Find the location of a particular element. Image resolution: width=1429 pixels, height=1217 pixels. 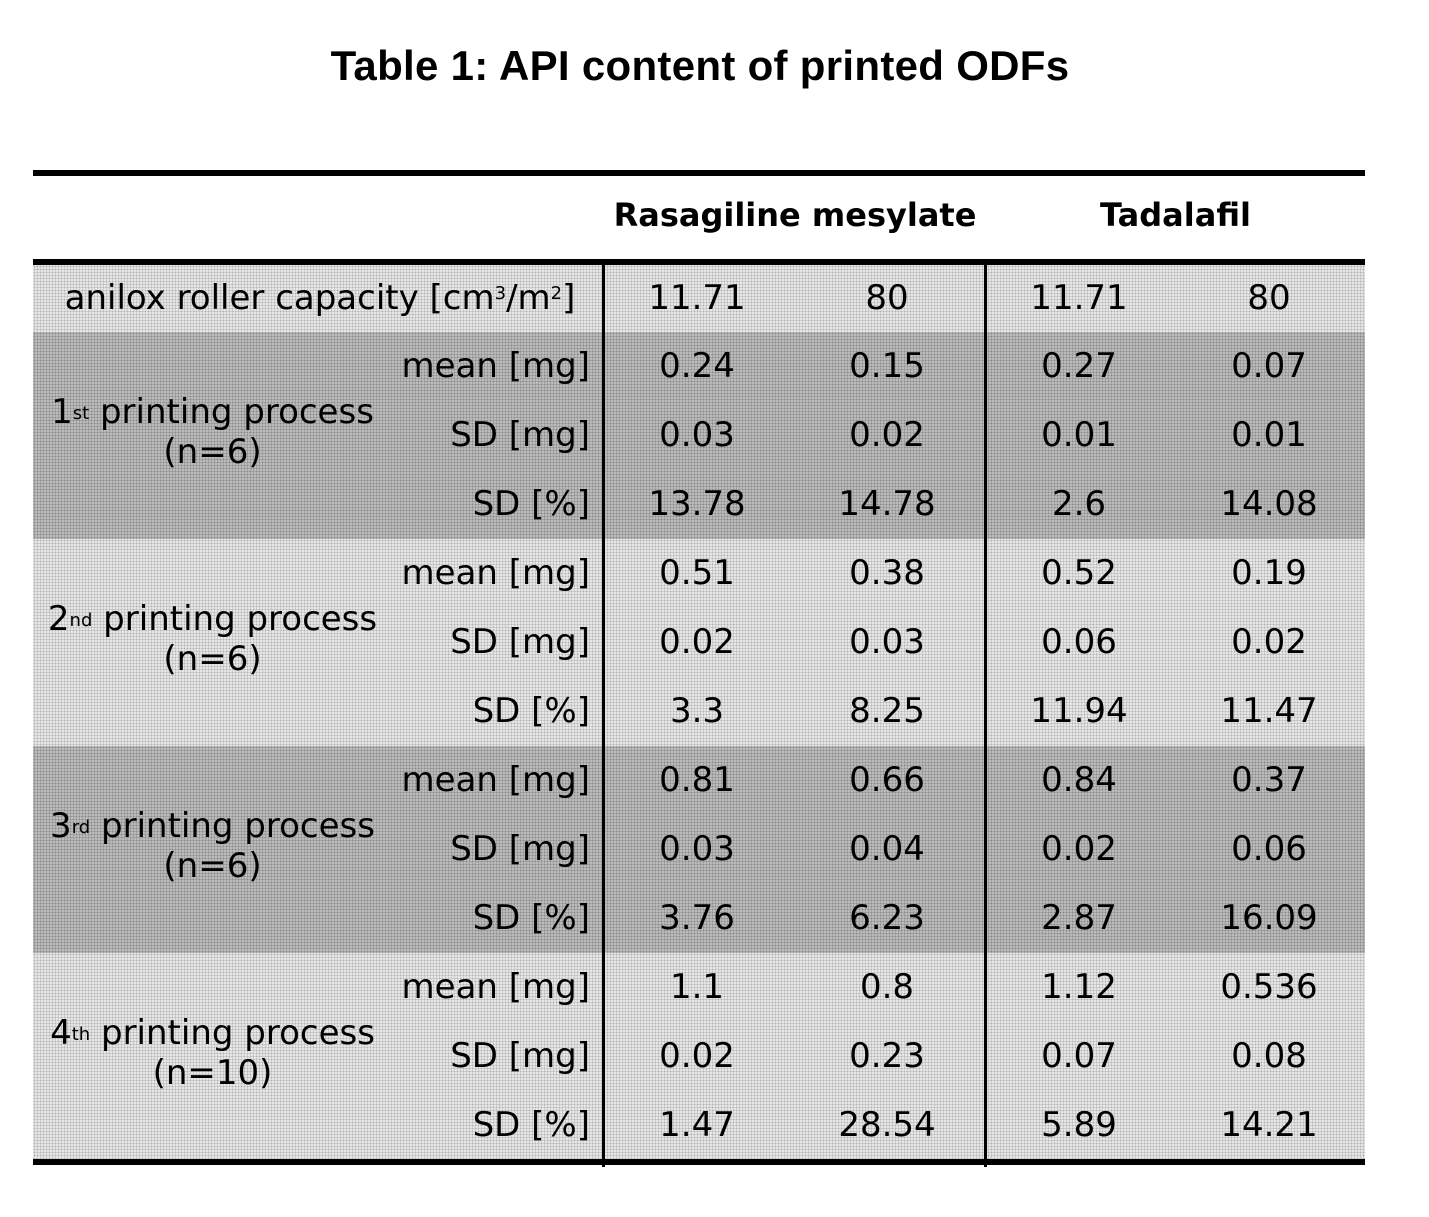

process-label: 3rd printing process(n=6) is located at coordinates (212, 846).